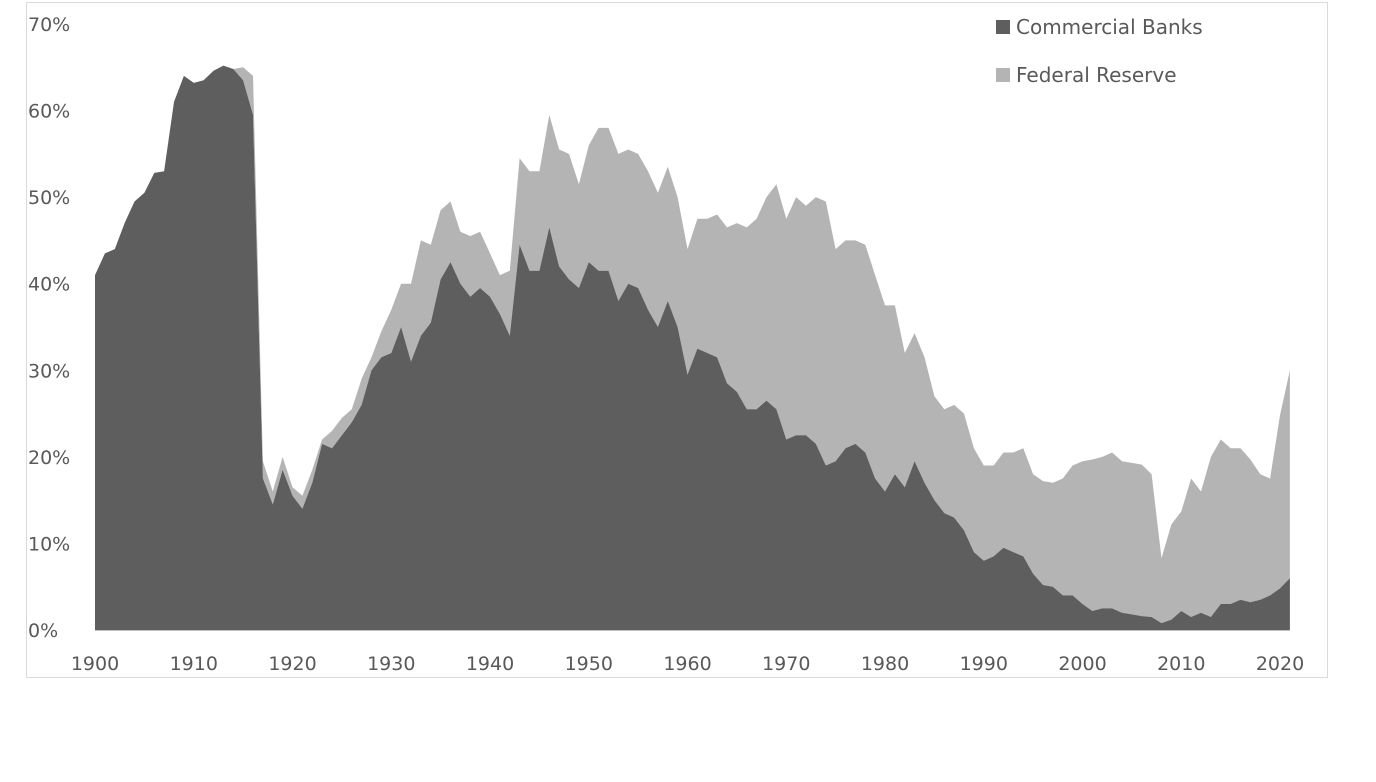 This screenshot has height=782, width=1376. I want to click on legend-swatch-commercial-banks, so click(1003, 27).